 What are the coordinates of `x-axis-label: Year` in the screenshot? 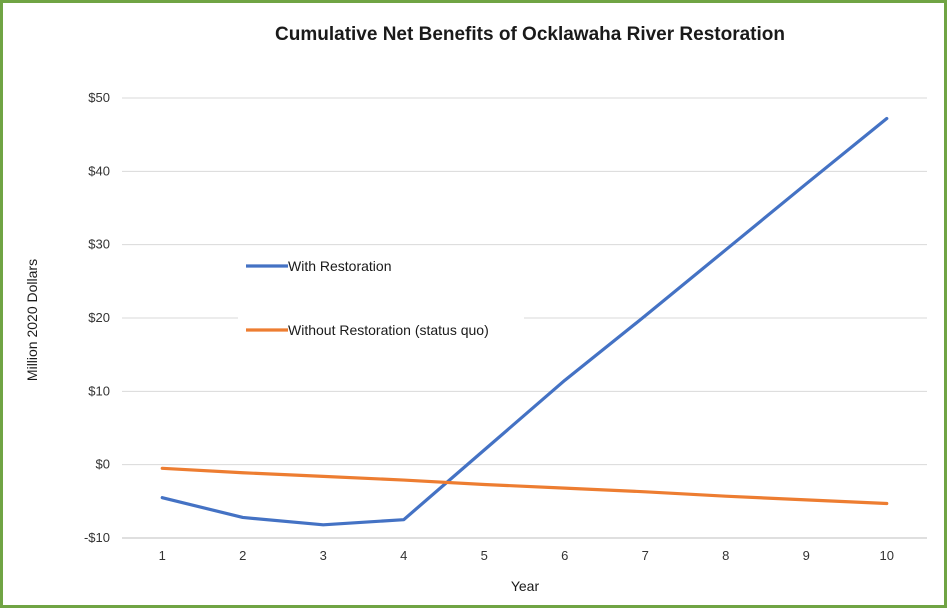 It's located at (525, 586).